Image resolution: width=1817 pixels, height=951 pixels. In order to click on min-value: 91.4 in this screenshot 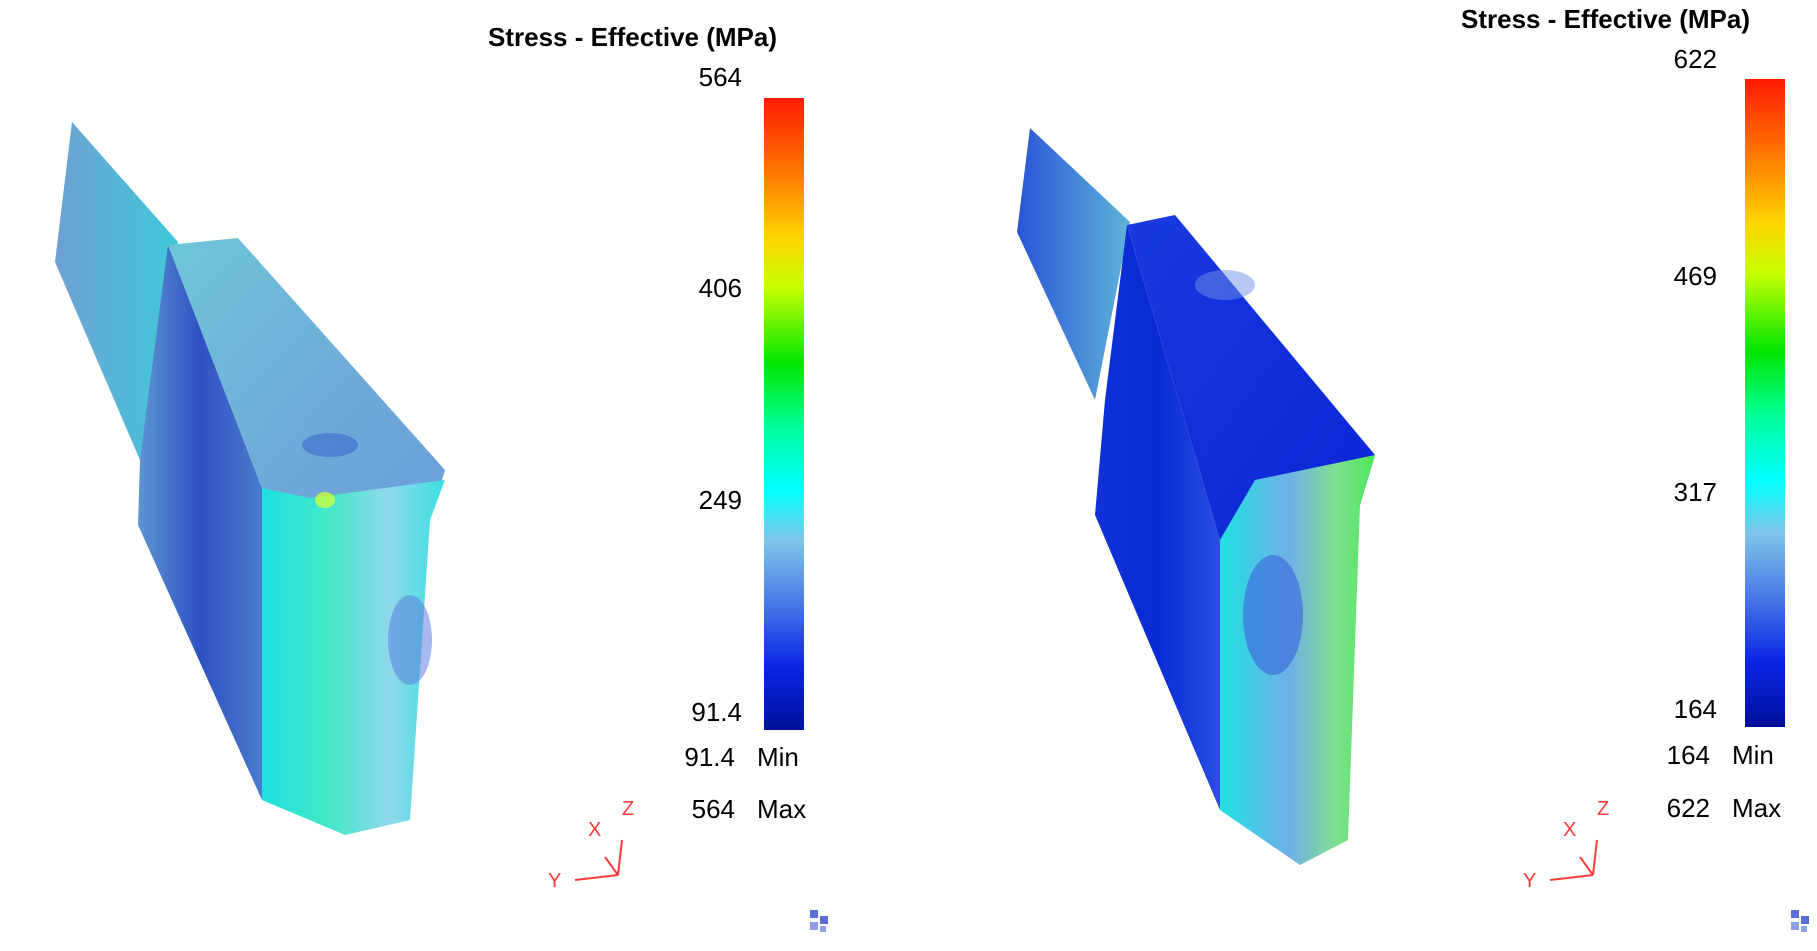, I will do `click(709, 757)`.